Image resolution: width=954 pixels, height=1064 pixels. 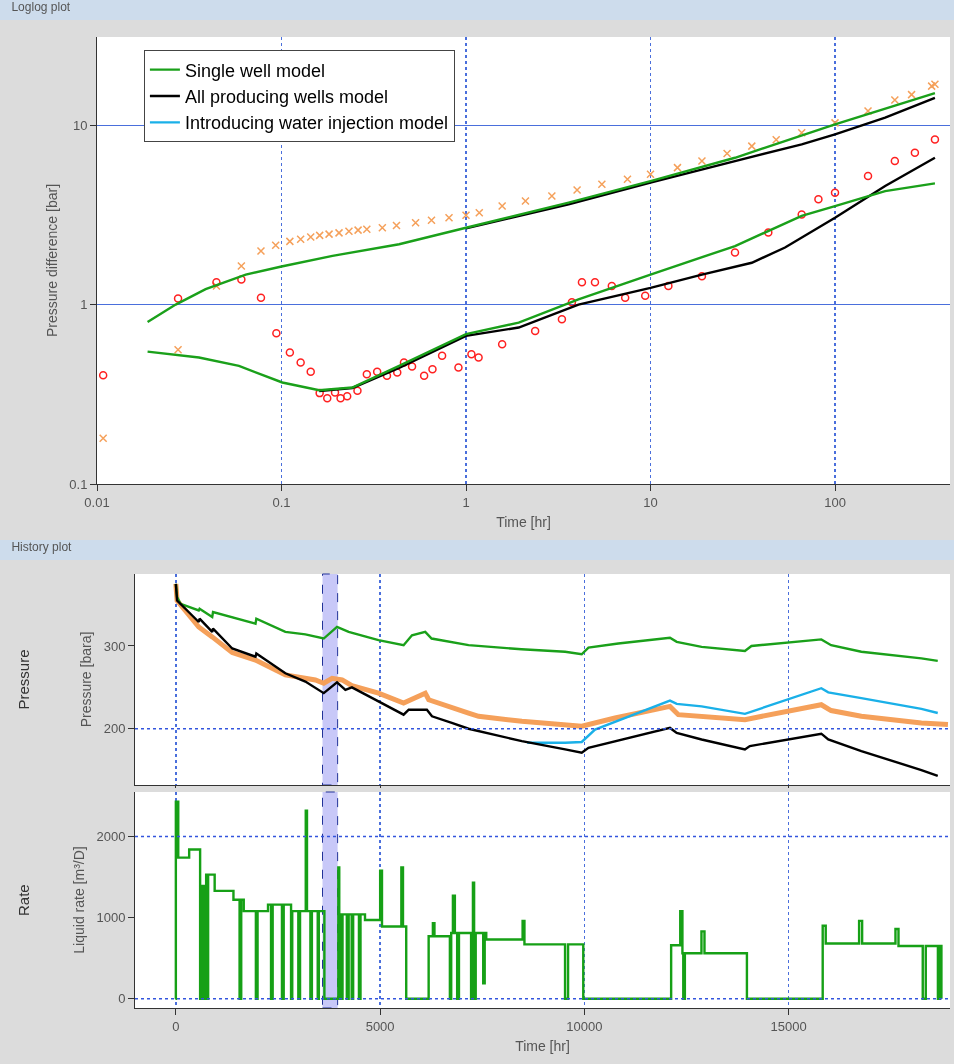 What do you see at coordinates (281, 502) in the screenshot?
I see `x-tick-label: 0.1` at bounding box center [281, 502].